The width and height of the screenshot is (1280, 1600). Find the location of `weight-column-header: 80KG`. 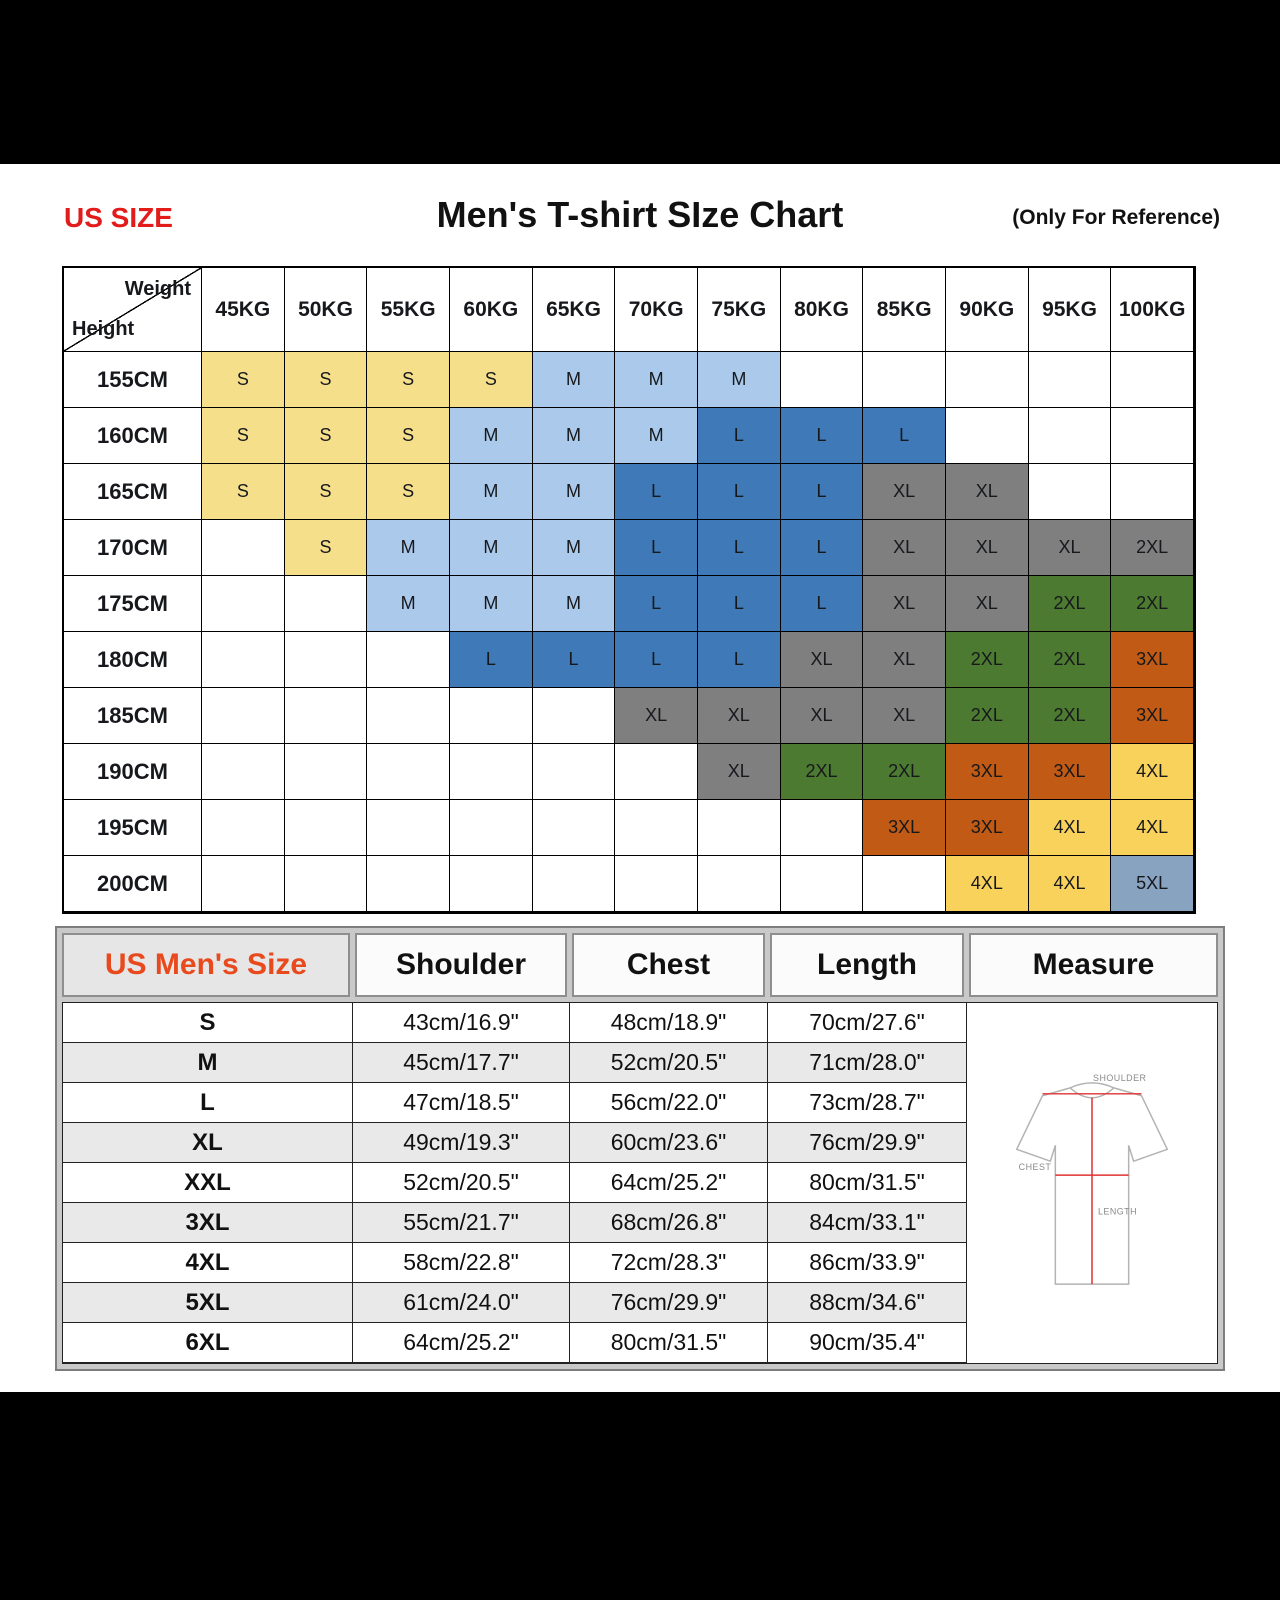

weight-column-header: 80KG is located at coordinates (822, 310).